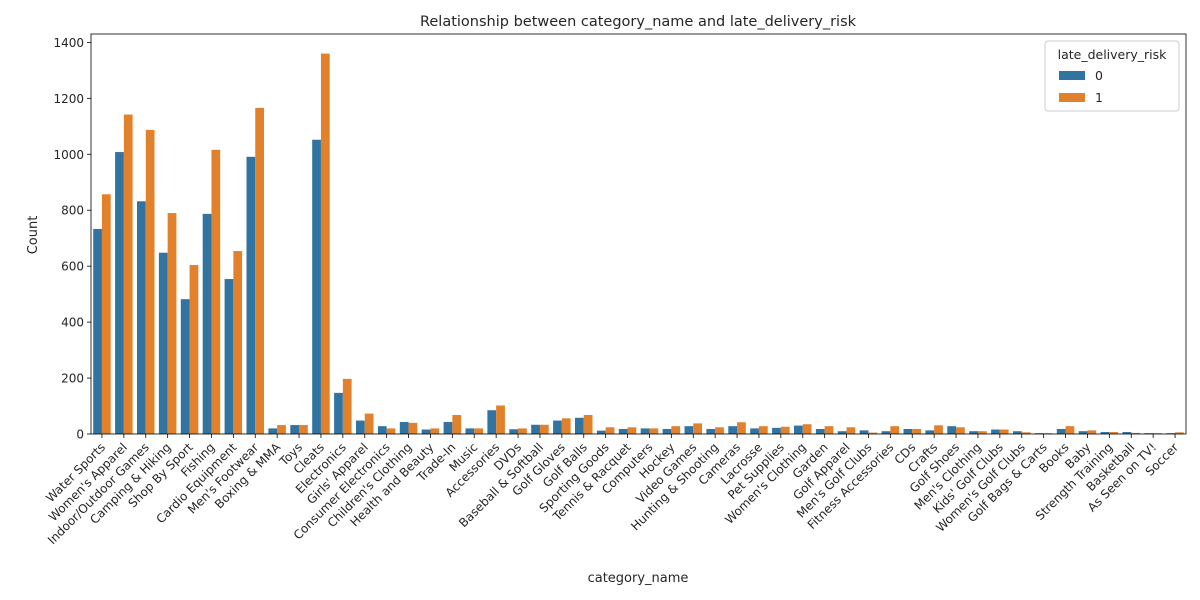 Image resolution: width=1200 pixels, height=600 pixels. Describe the element at coordinates (33, 235) in the screenshot. I see `y-axis-title: Count` at that location.